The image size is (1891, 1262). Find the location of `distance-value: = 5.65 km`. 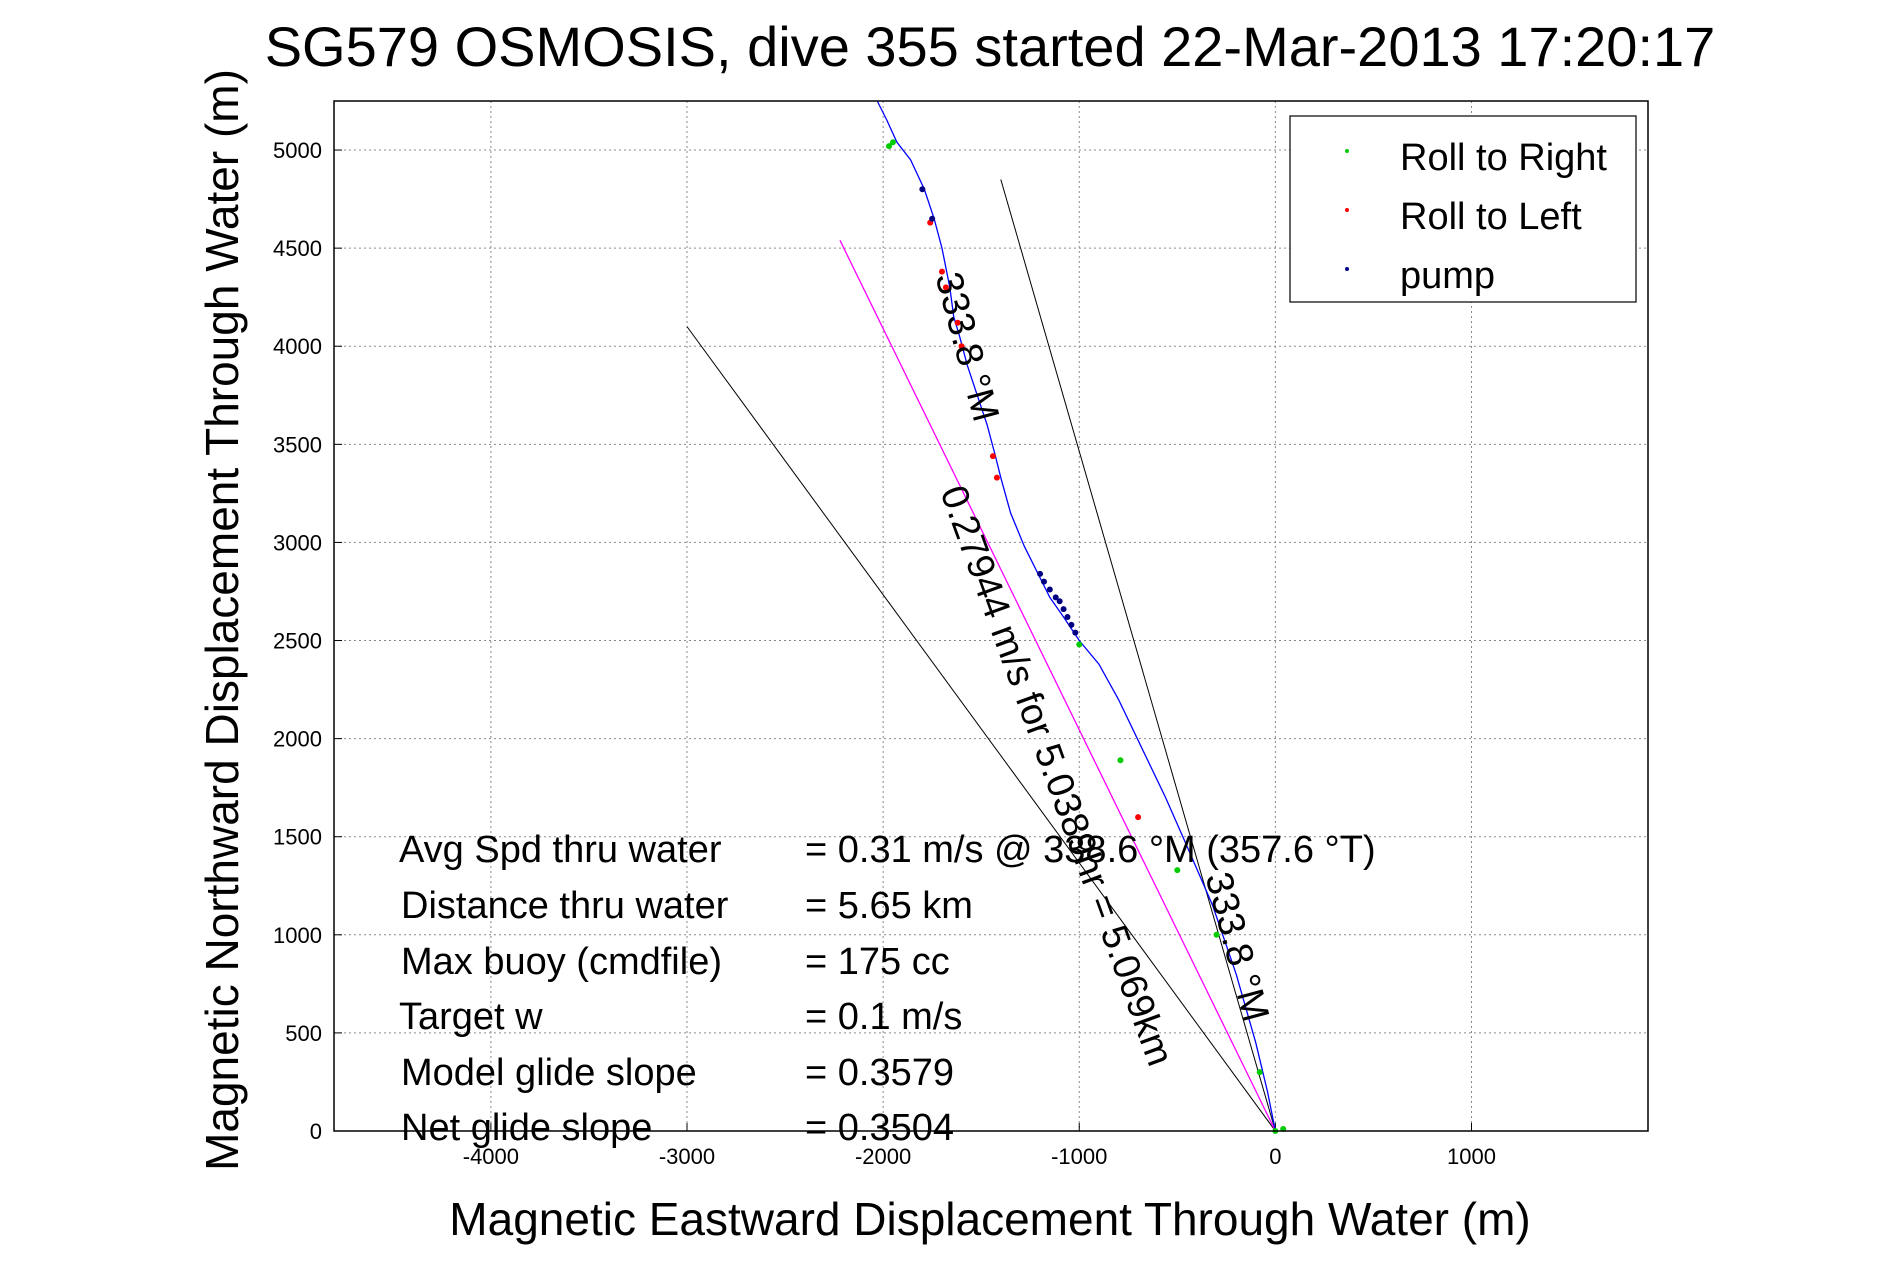

distance-value: = 5.65 km is located at coordinates (889, 906).